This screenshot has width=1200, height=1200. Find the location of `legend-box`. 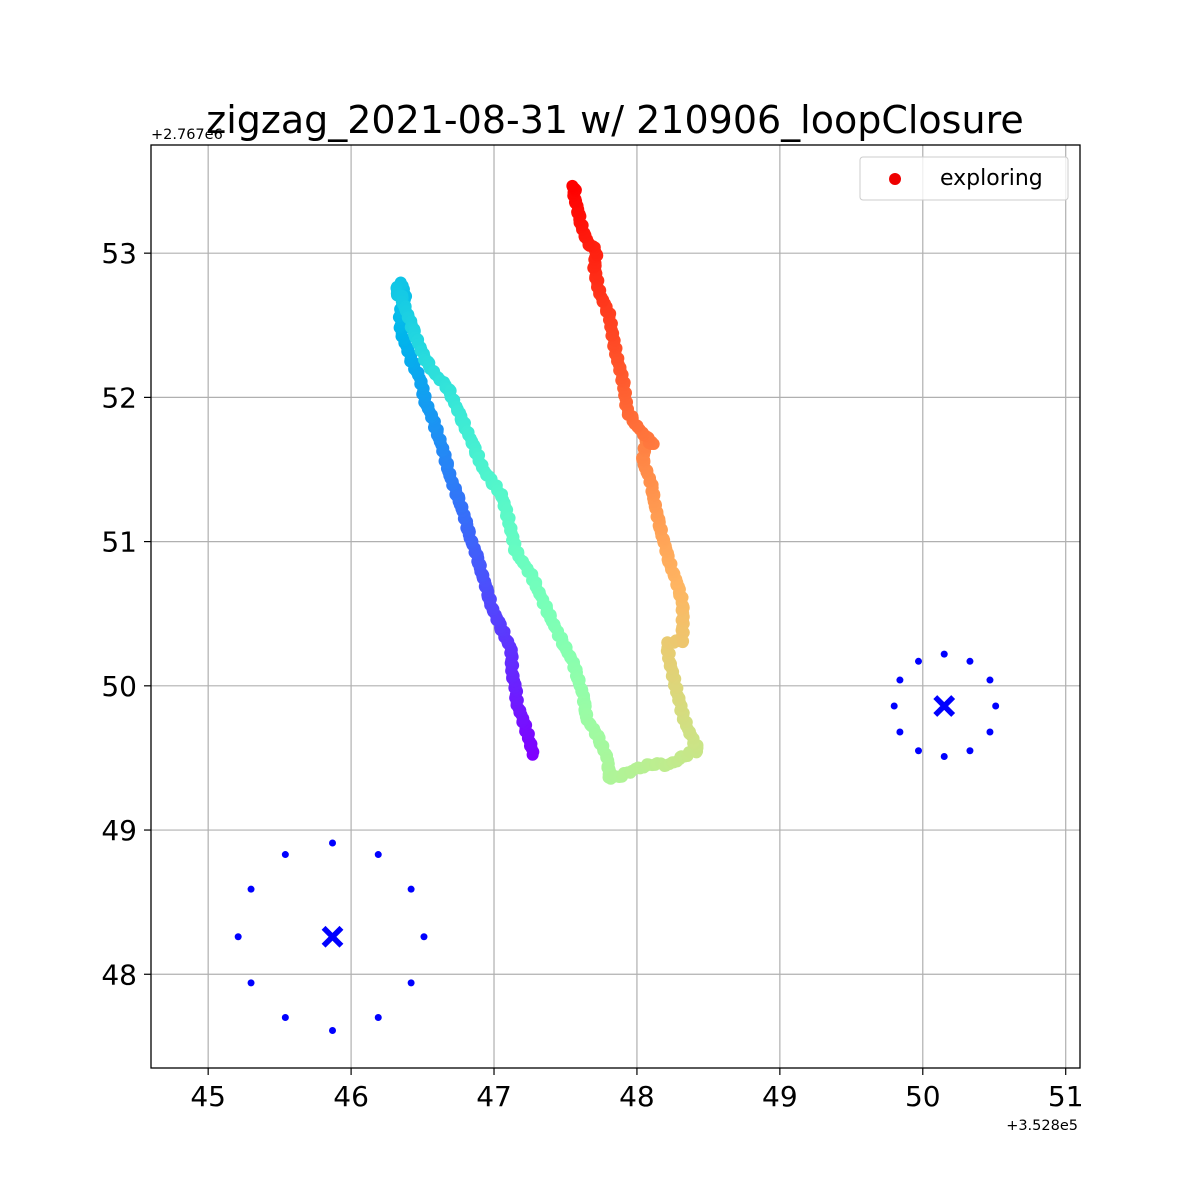

legend-box is located at coordinates (964, 178).